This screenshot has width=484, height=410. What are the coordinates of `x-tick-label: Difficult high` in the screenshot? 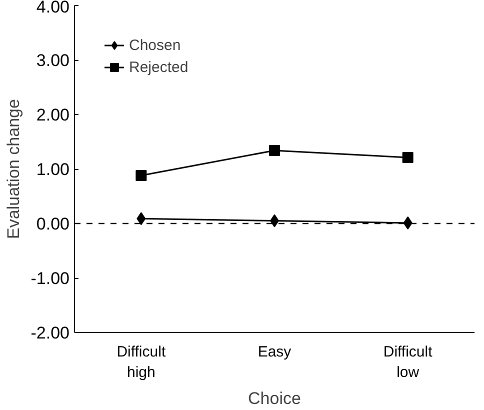 It's located at (141, 362).